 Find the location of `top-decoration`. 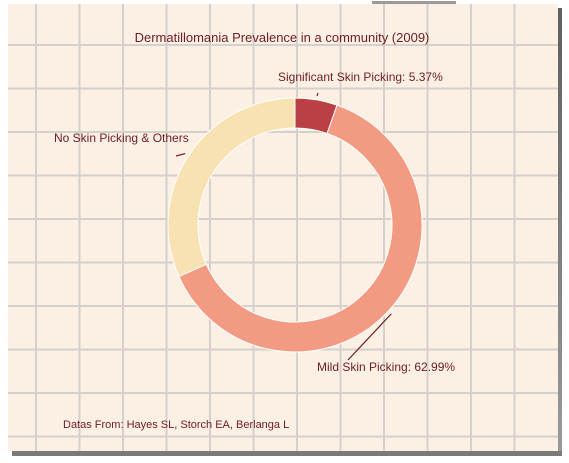

top-decoration is located at coordinates (414, 2).